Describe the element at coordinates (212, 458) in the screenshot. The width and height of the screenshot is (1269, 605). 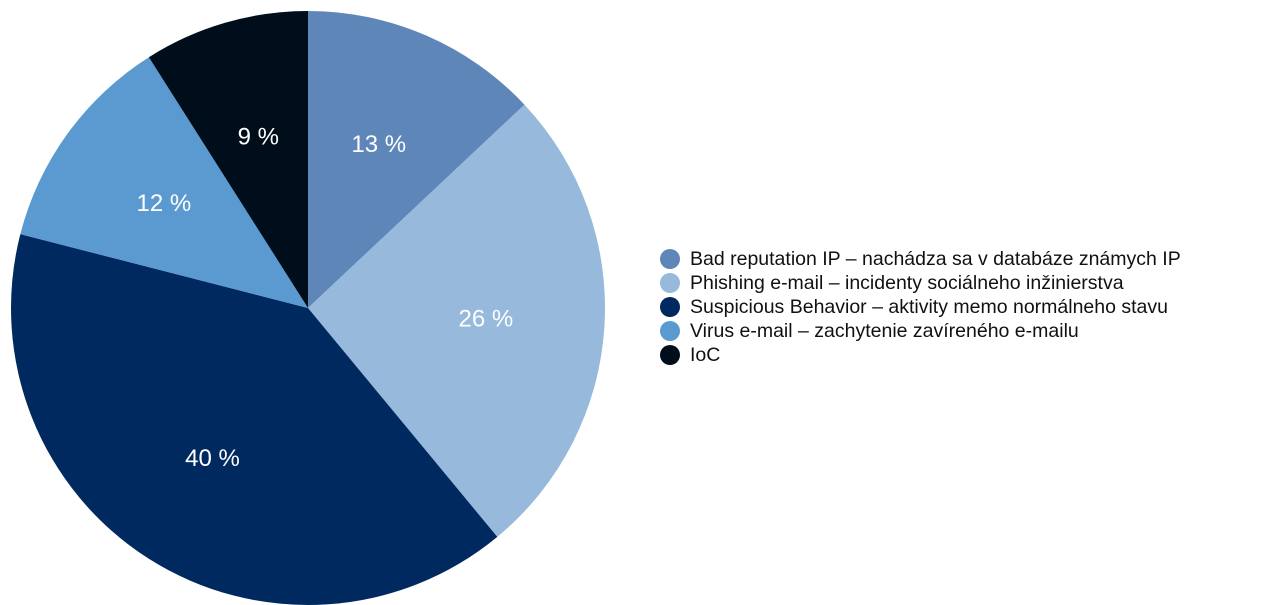
I see `slice-label-suspicious-behavior: 40 %` at that location.